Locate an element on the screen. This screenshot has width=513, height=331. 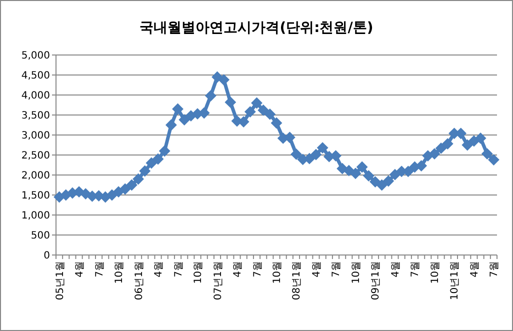
x-tick-label: 10년1월 is located at coordinates (455, 280).